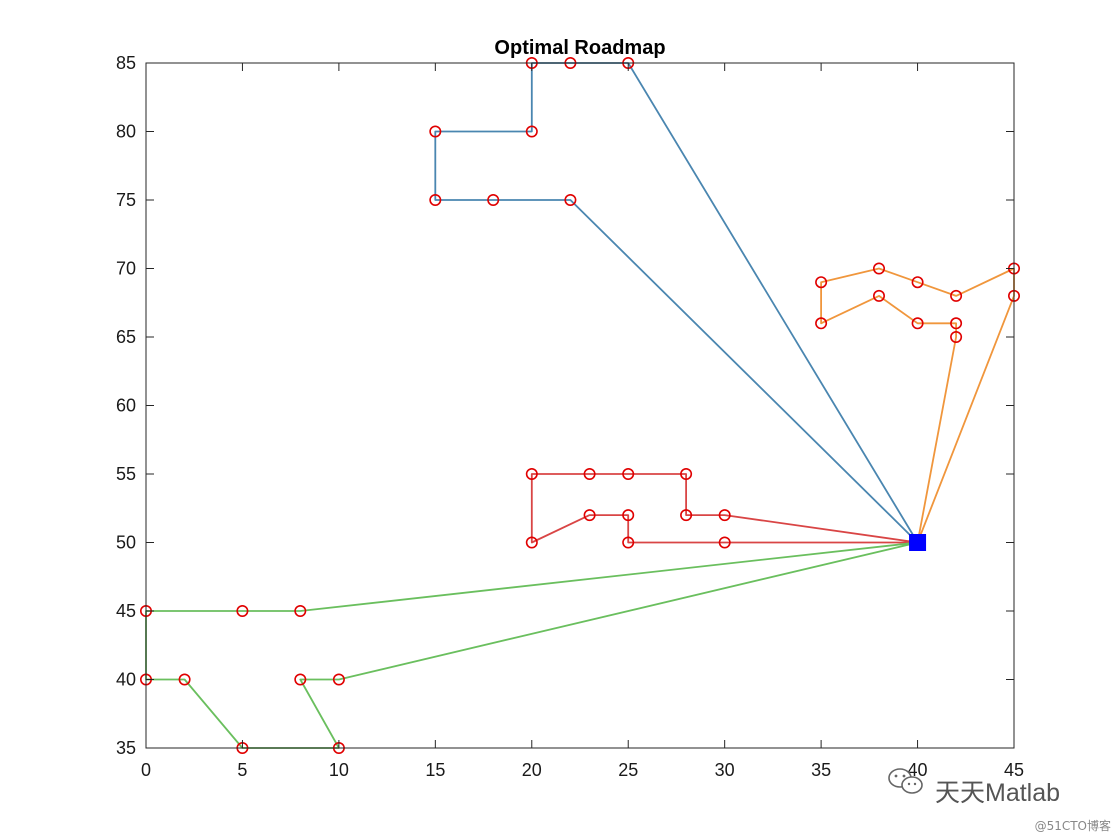  Describe the element at coordinates (905, 781) in the screenshot. I see `wechat-icon` at that location.